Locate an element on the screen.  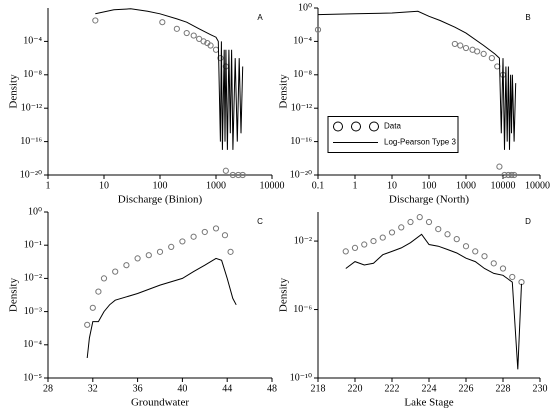
x-axis-label: Groundwater is located at coordinates (160, 403).